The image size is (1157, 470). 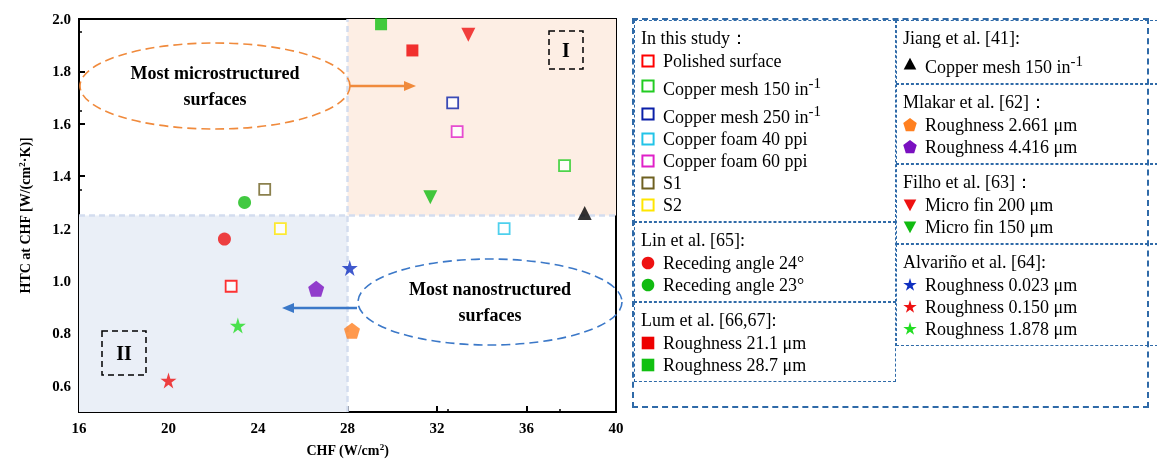 I want to click on legend-label: Copper mesh 250 in$^{-1}$, so click(x=742, y=115).